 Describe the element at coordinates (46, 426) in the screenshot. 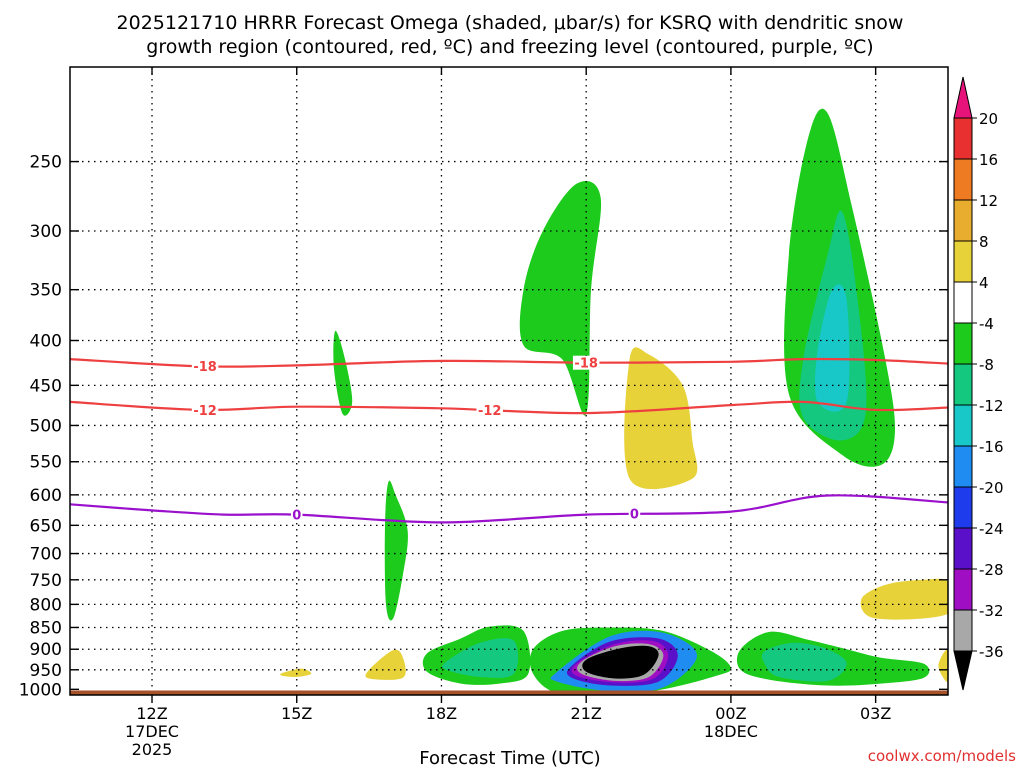

I see `y-tick-label: 500` at that location.